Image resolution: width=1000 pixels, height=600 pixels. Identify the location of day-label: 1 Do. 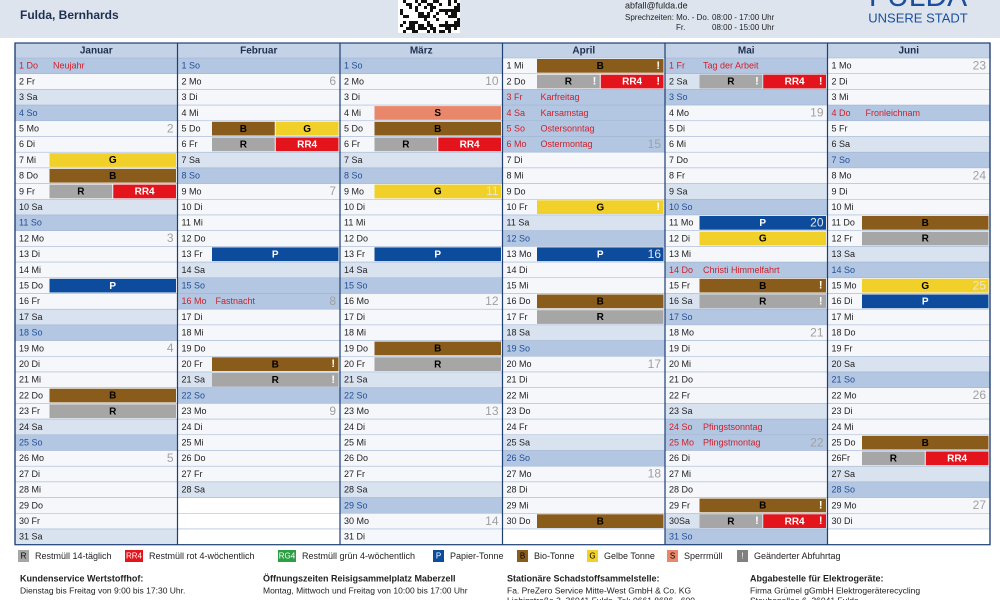
(28, 66).